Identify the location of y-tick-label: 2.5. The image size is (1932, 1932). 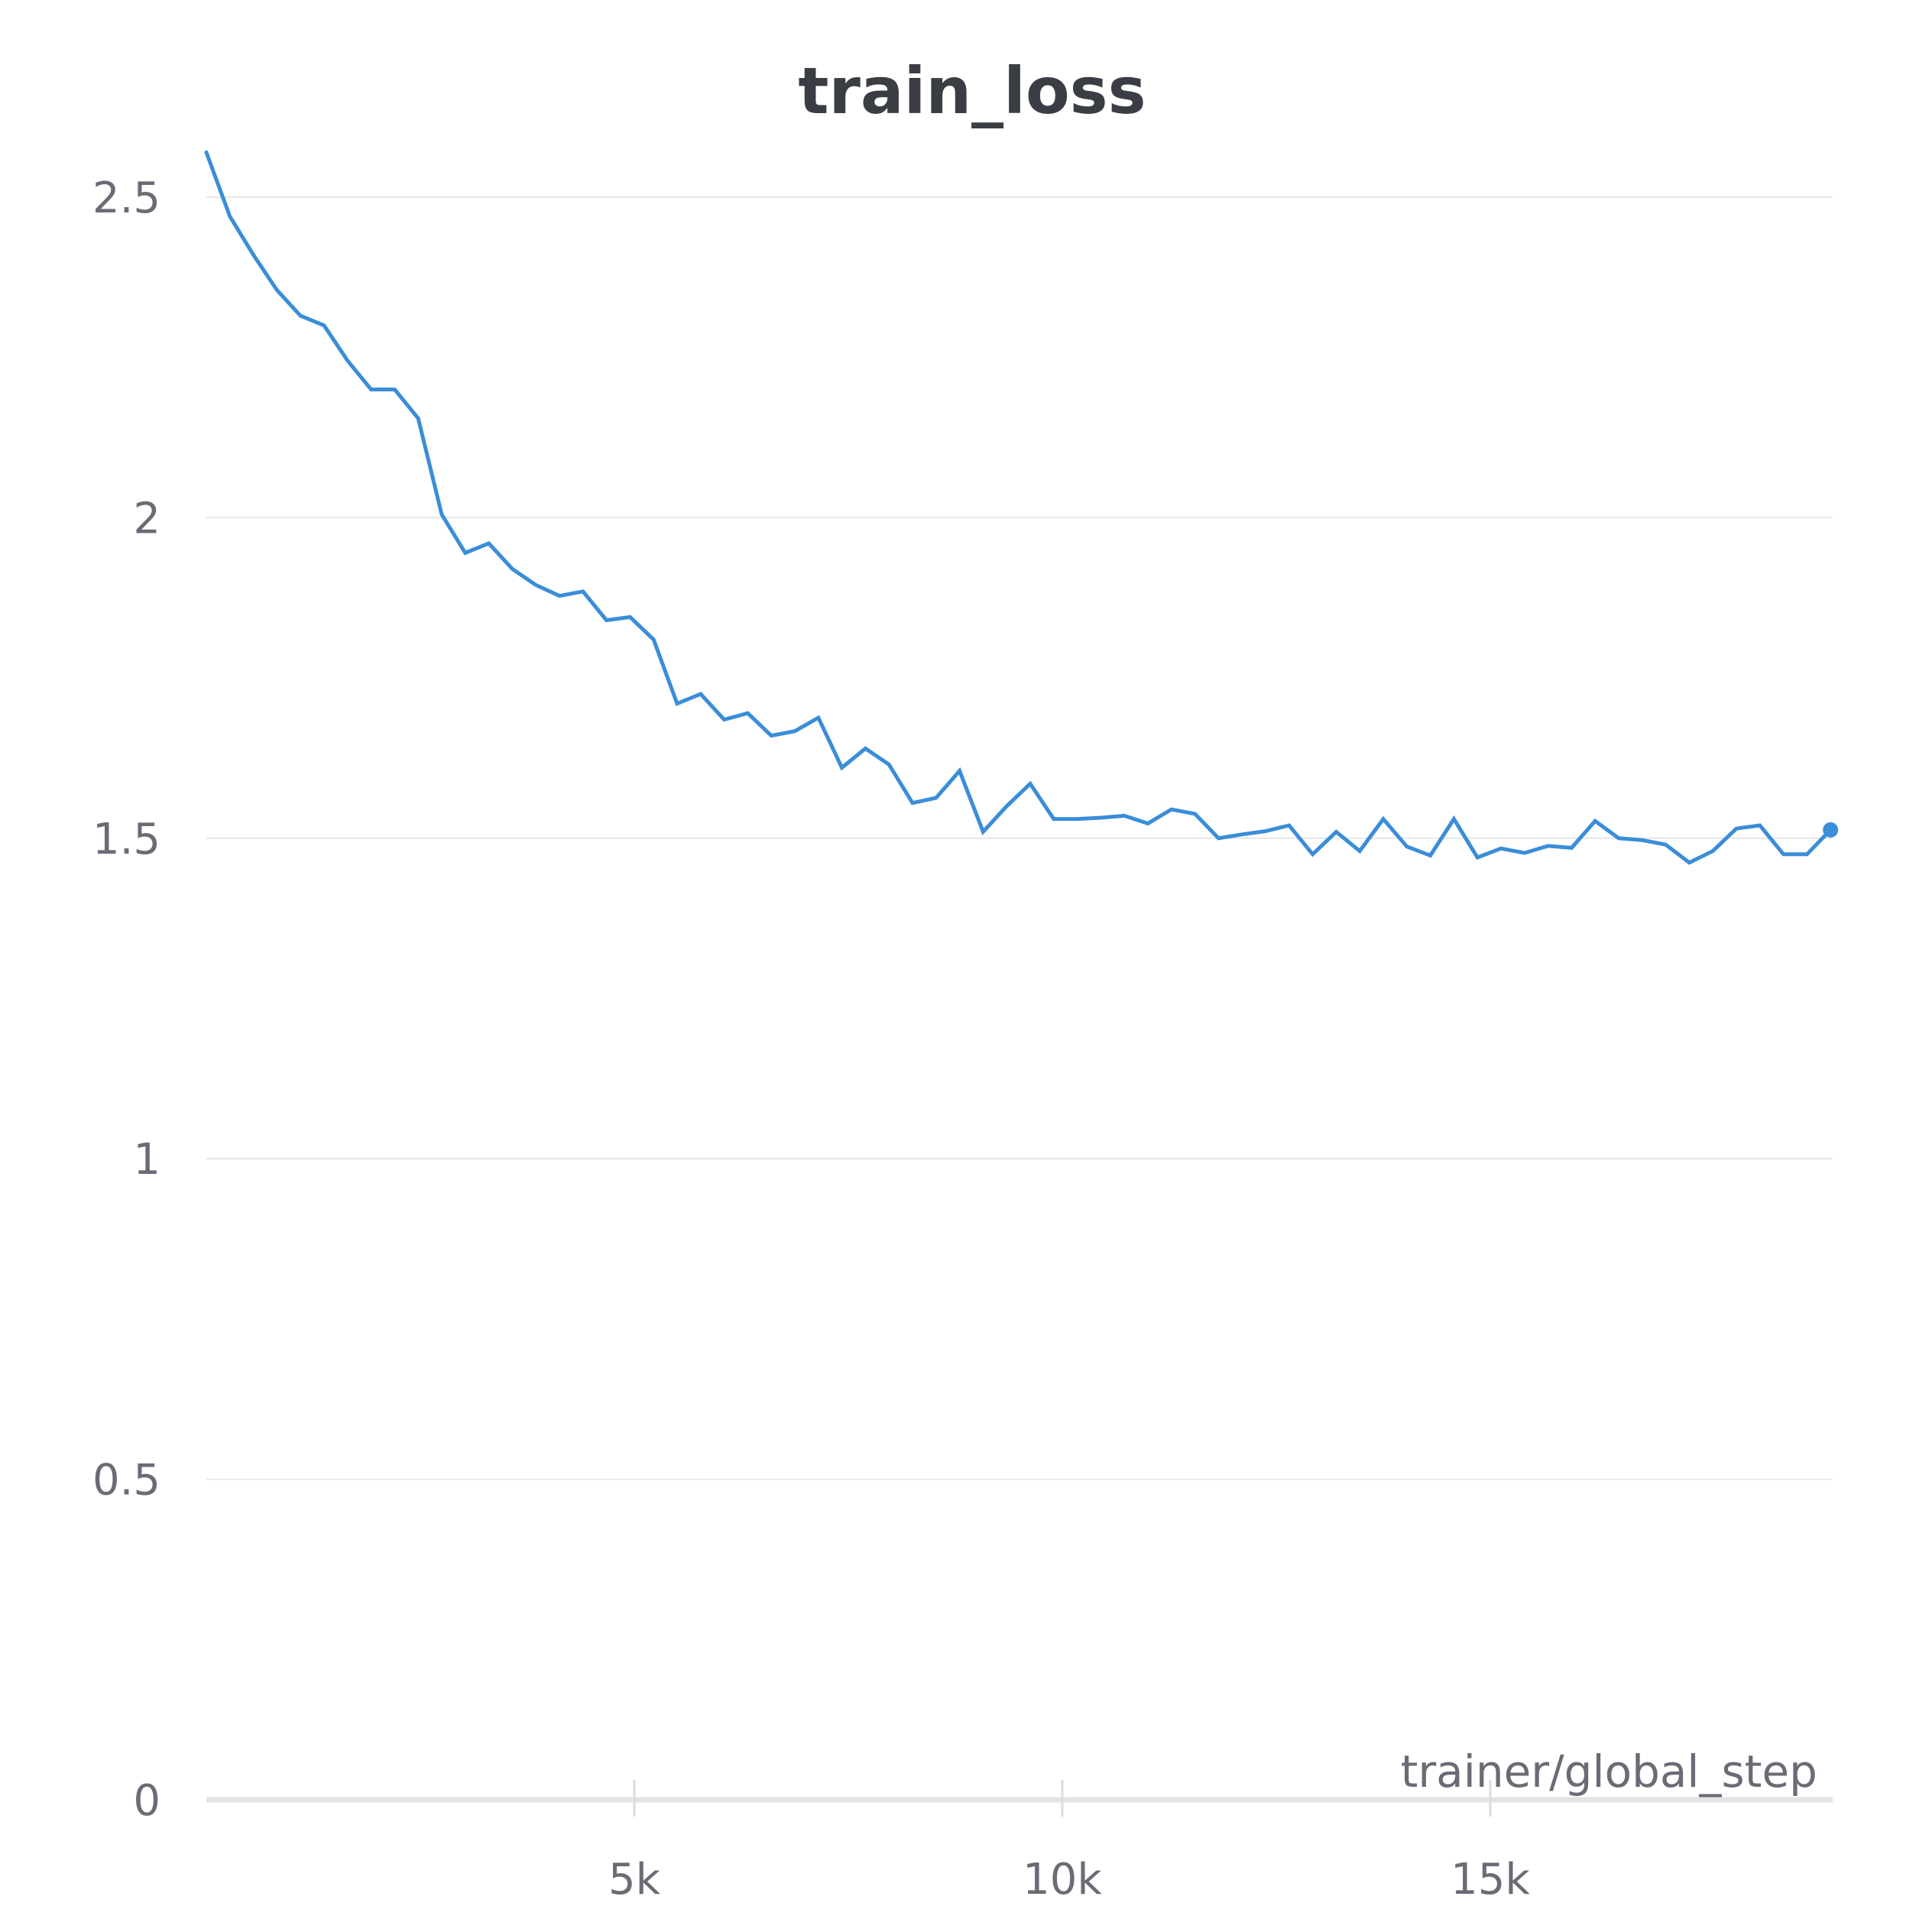
(126, 198).